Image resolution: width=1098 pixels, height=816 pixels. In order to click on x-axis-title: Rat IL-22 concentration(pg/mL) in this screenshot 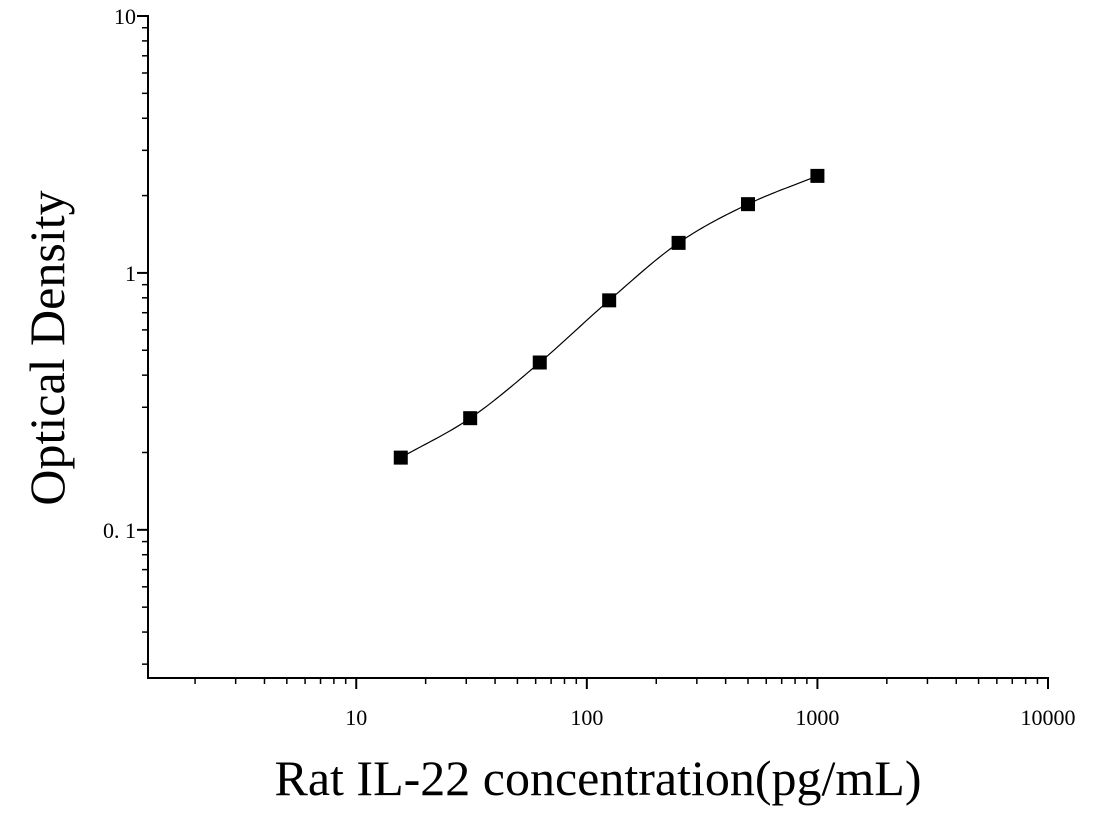, I will do `click(598, 778)`.